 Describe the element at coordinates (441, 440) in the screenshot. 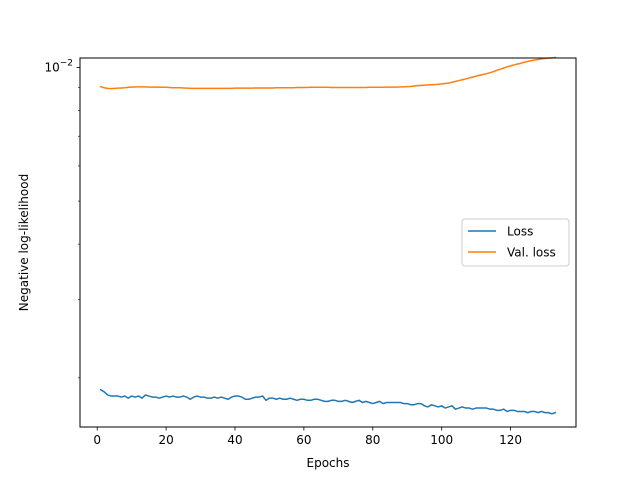

I see `x-tick-label: 100` at that location.